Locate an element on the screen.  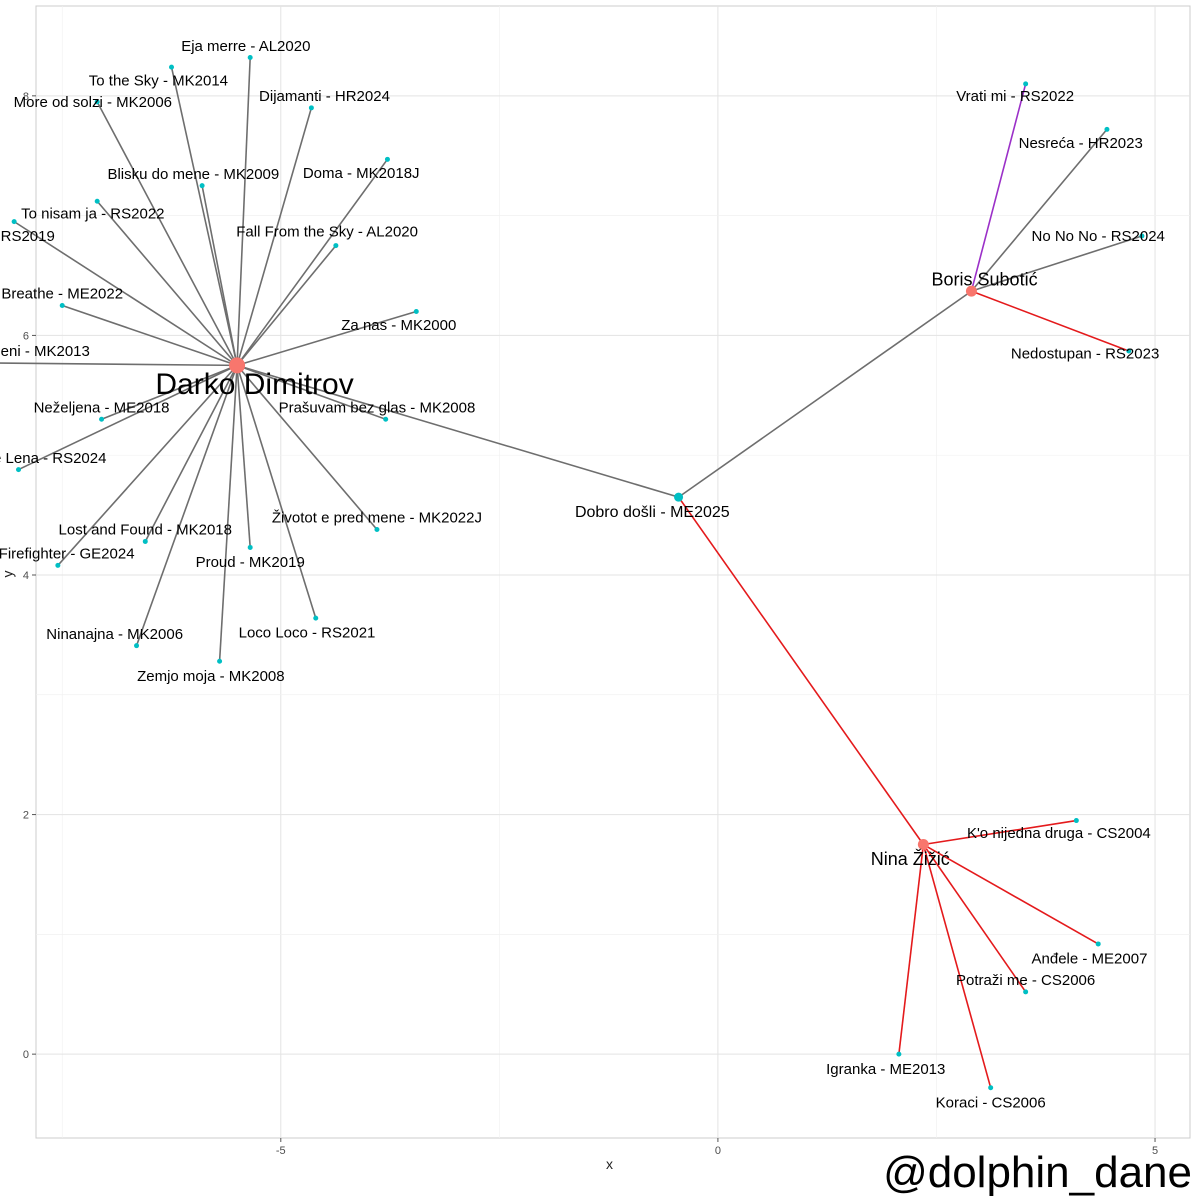
label-s16: Životot e pred mene - MK2022J is located at coordinates (377, 518).